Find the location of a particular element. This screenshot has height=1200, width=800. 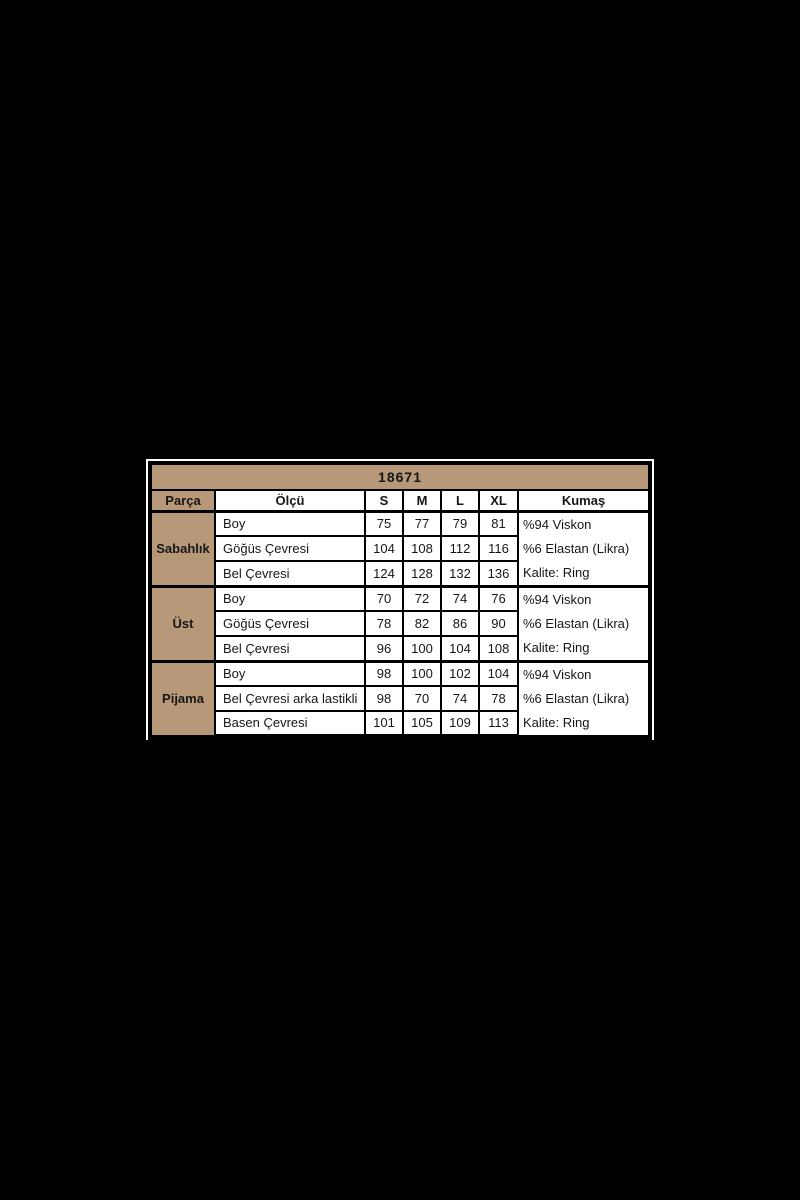

col-header-kumas: Kumaş is located at coordinates (583, 501).